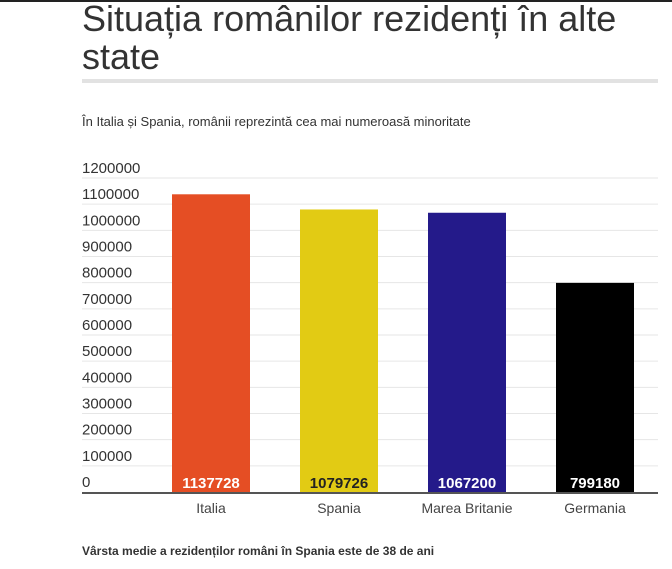 The width and height of the screenshot is (672, 569). What do you see at coordinates (107, 273) in the screenshot?
I see `y-tick-label: 800000` at bounding box center [107, 273].